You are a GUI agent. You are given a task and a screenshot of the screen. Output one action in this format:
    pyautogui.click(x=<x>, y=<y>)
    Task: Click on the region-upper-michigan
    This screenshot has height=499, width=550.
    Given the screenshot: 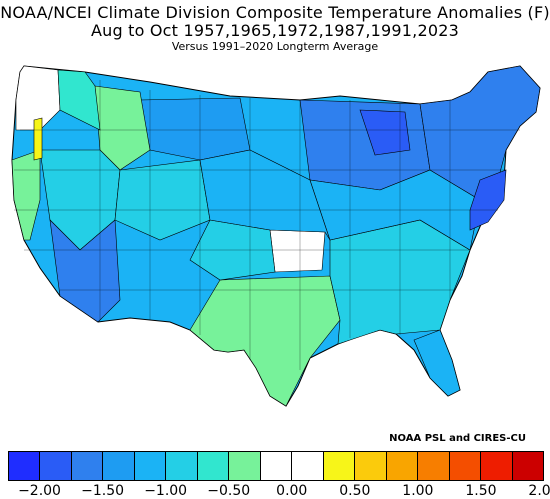 What is the action you would take?
    pyautogui.click(x=385, y=132)
    